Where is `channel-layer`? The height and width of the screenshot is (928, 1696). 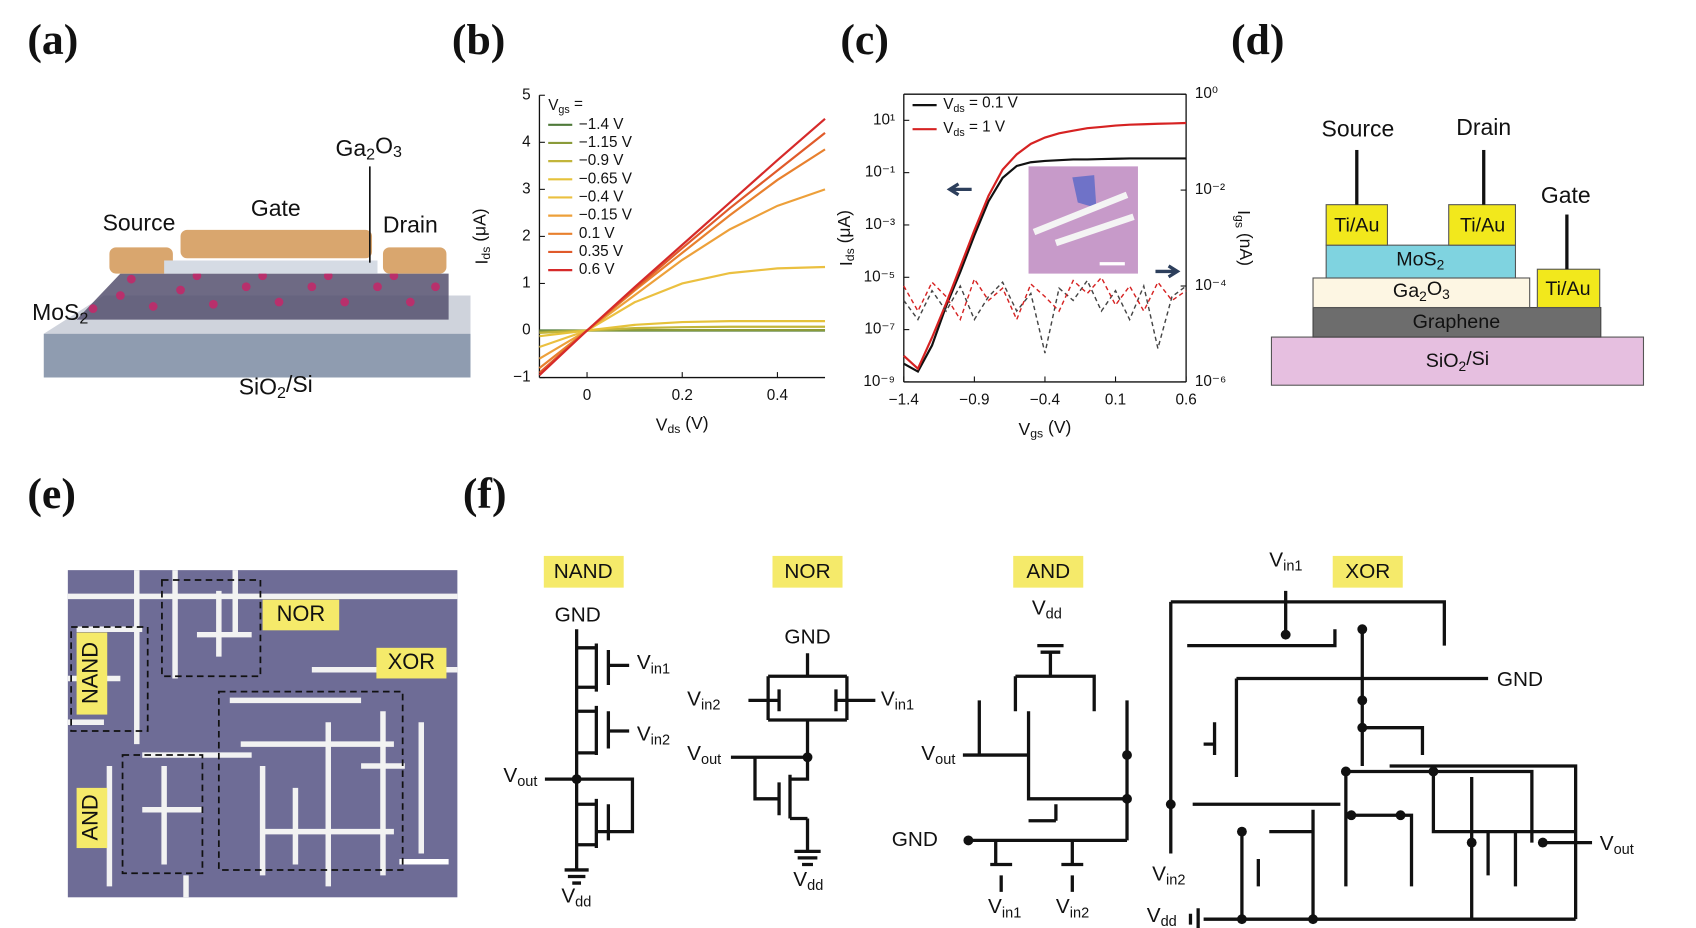 channel-layer is located at coordinates (1421, 261).